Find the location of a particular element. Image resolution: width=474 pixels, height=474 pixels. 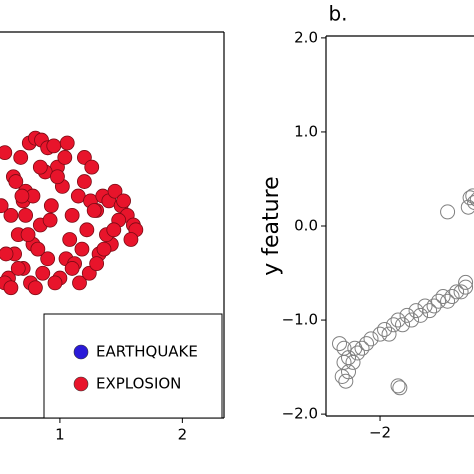

legend-label: EARTHQUAKE is located at coordinates (147, 352).